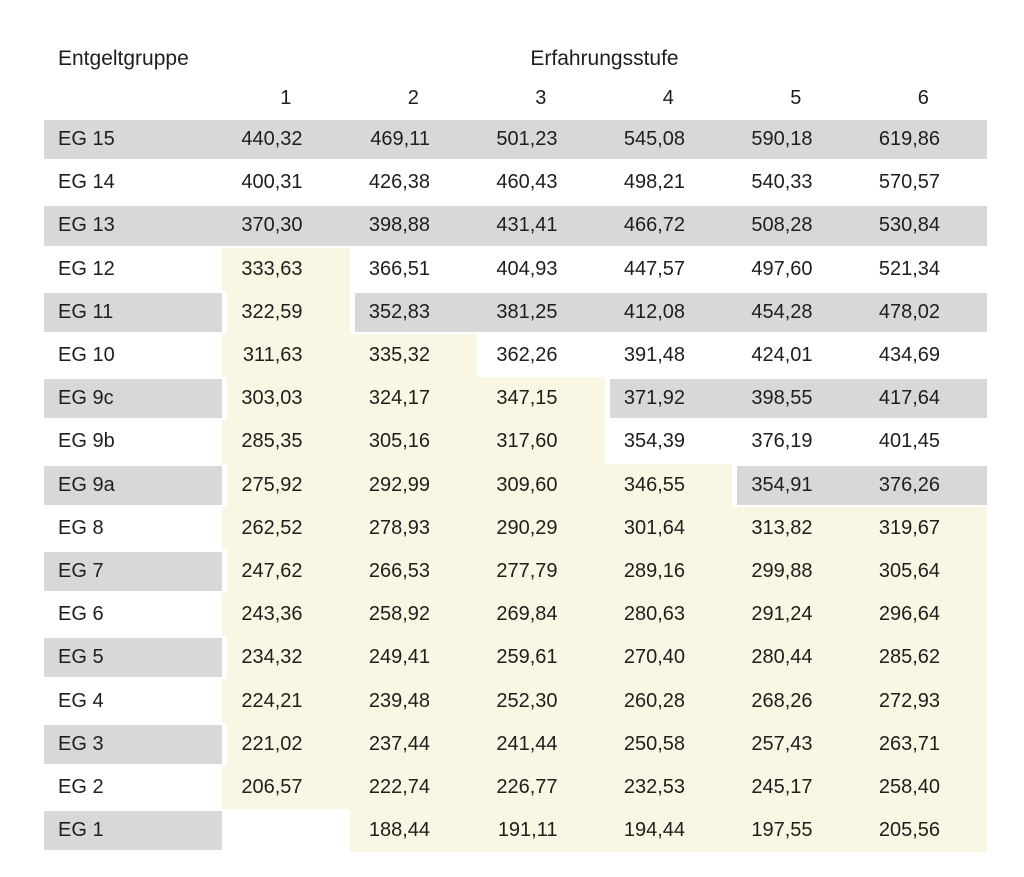  Describe the element at coordinates (286, 787) in the screenshot. I see `value-cell: 206,57` at that location.